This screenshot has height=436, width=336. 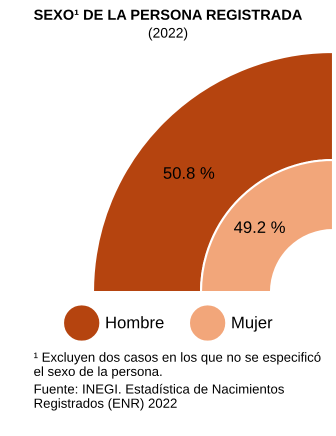 What do you see at coordinates (135, 322) in the screenshot?
I see `category-label: Hombre` at bounding box center [135, 322].